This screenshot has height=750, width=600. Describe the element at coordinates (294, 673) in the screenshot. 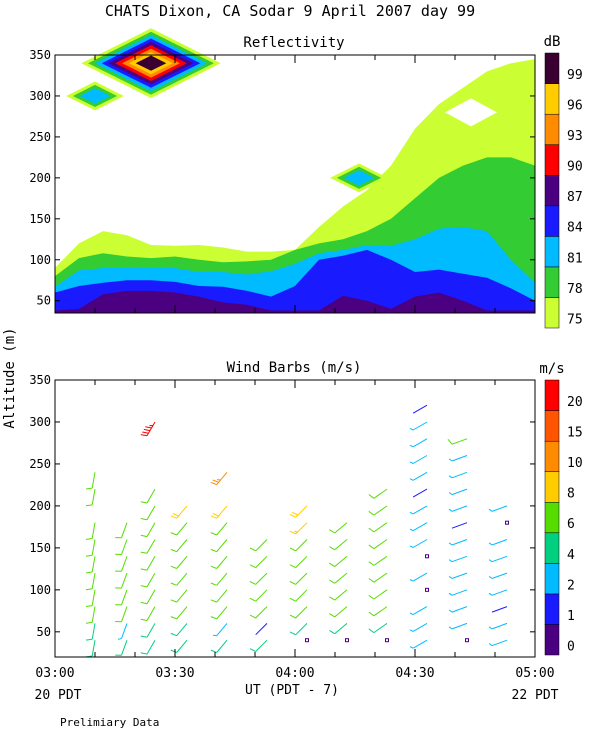

I see `x-tick-label: 04:00` at that location.